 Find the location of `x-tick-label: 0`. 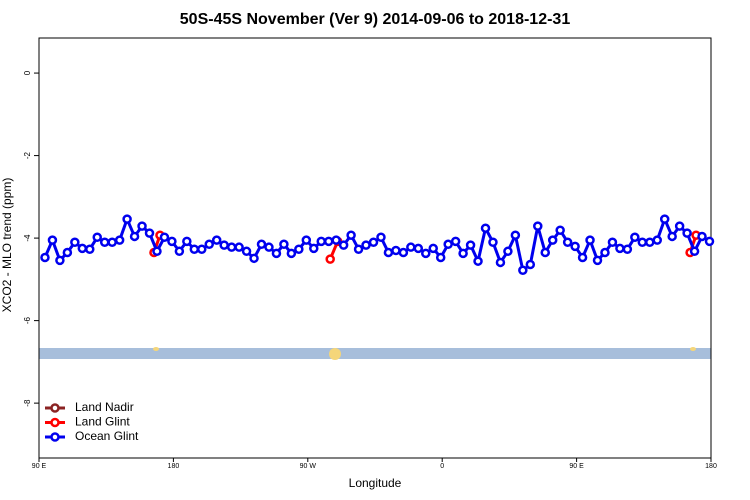

x-tick-label: 0 is located at coordinates (442, 466).